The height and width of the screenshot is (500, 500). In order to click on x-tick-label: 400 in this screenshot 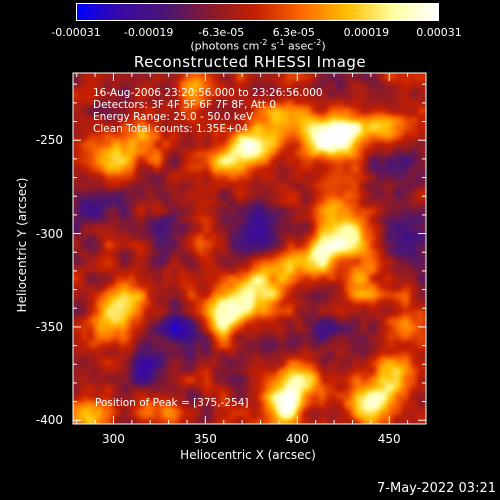, I will do `click(297, 439)`.